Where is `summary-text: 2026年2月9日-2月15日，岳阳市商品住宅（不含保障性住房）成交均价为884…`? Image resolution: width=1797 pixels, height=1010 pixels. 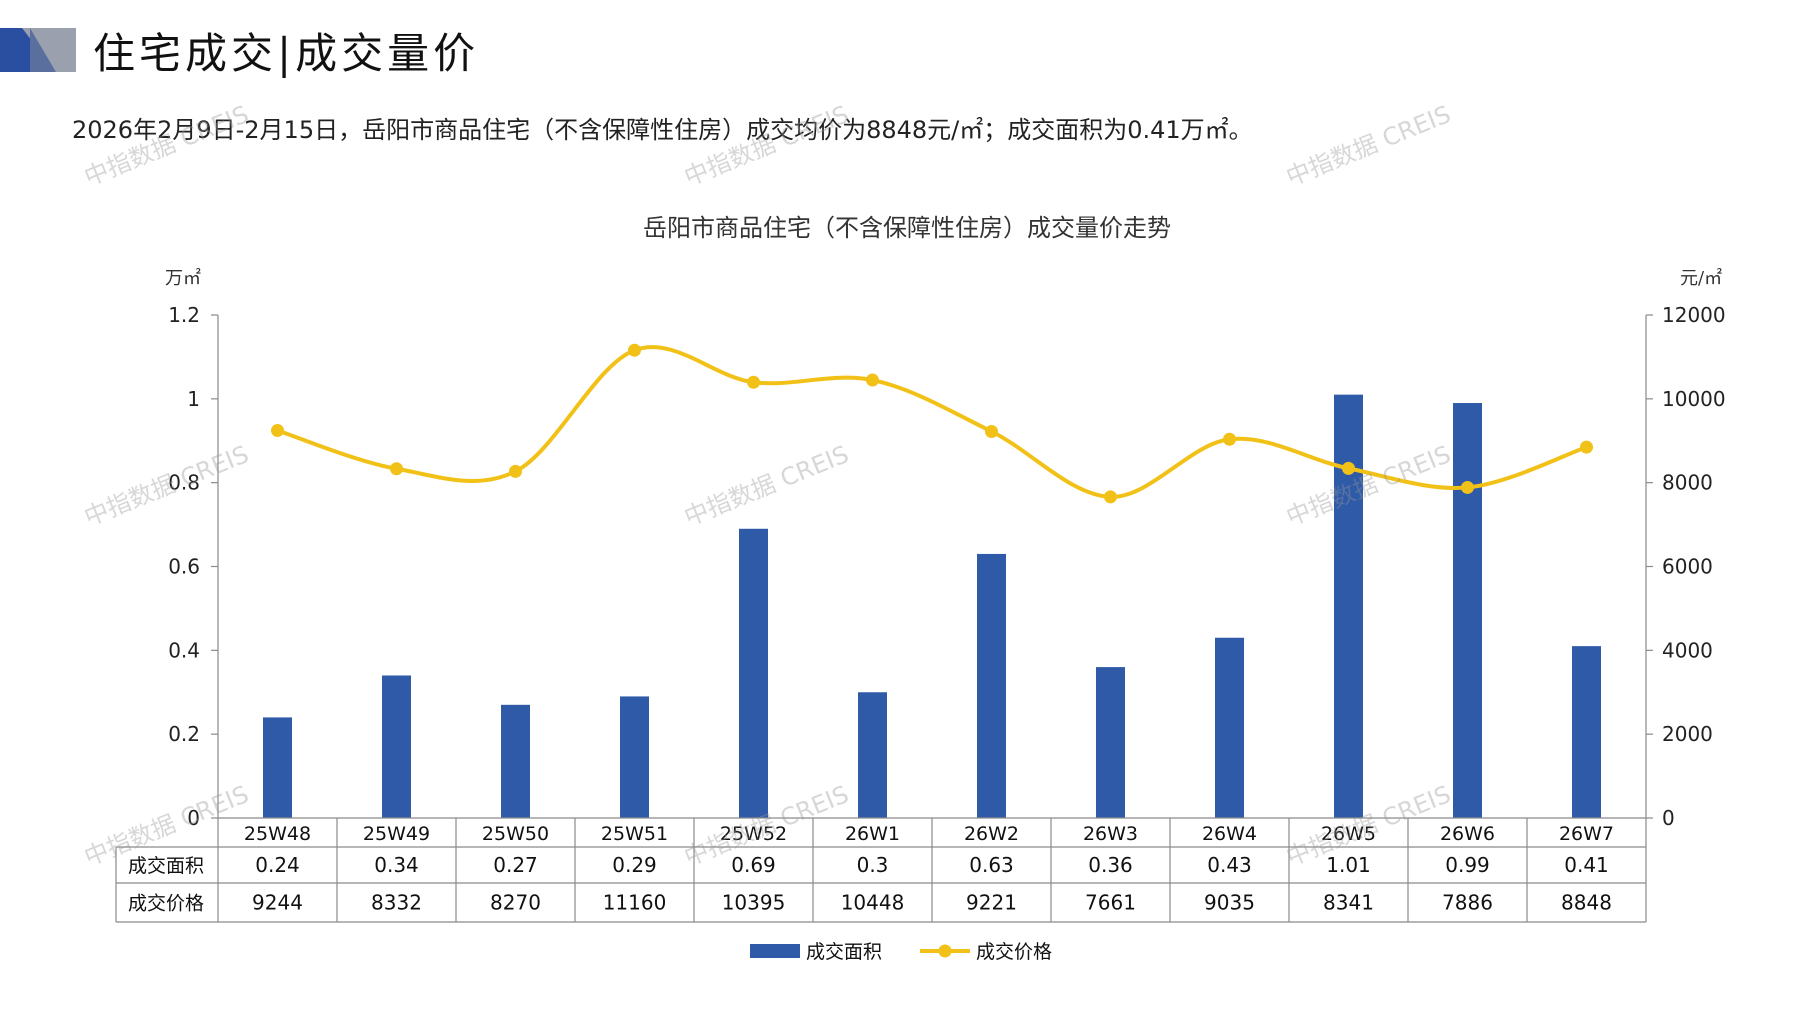
summary-text: 2026年2月9日-2月15日，岳阳市商品住宅（不含保障性住房）成交均价为884… is located at coordinates (662, 130).